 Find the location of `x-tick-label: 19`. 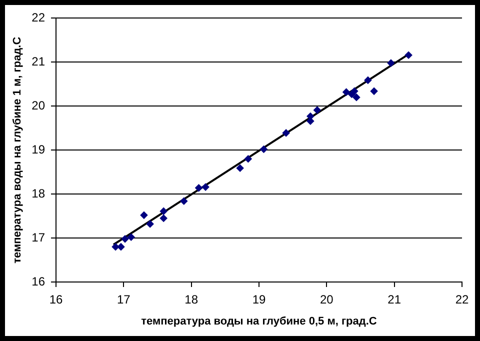

x-tick-label: 19 is located at coordinates (259, 299).